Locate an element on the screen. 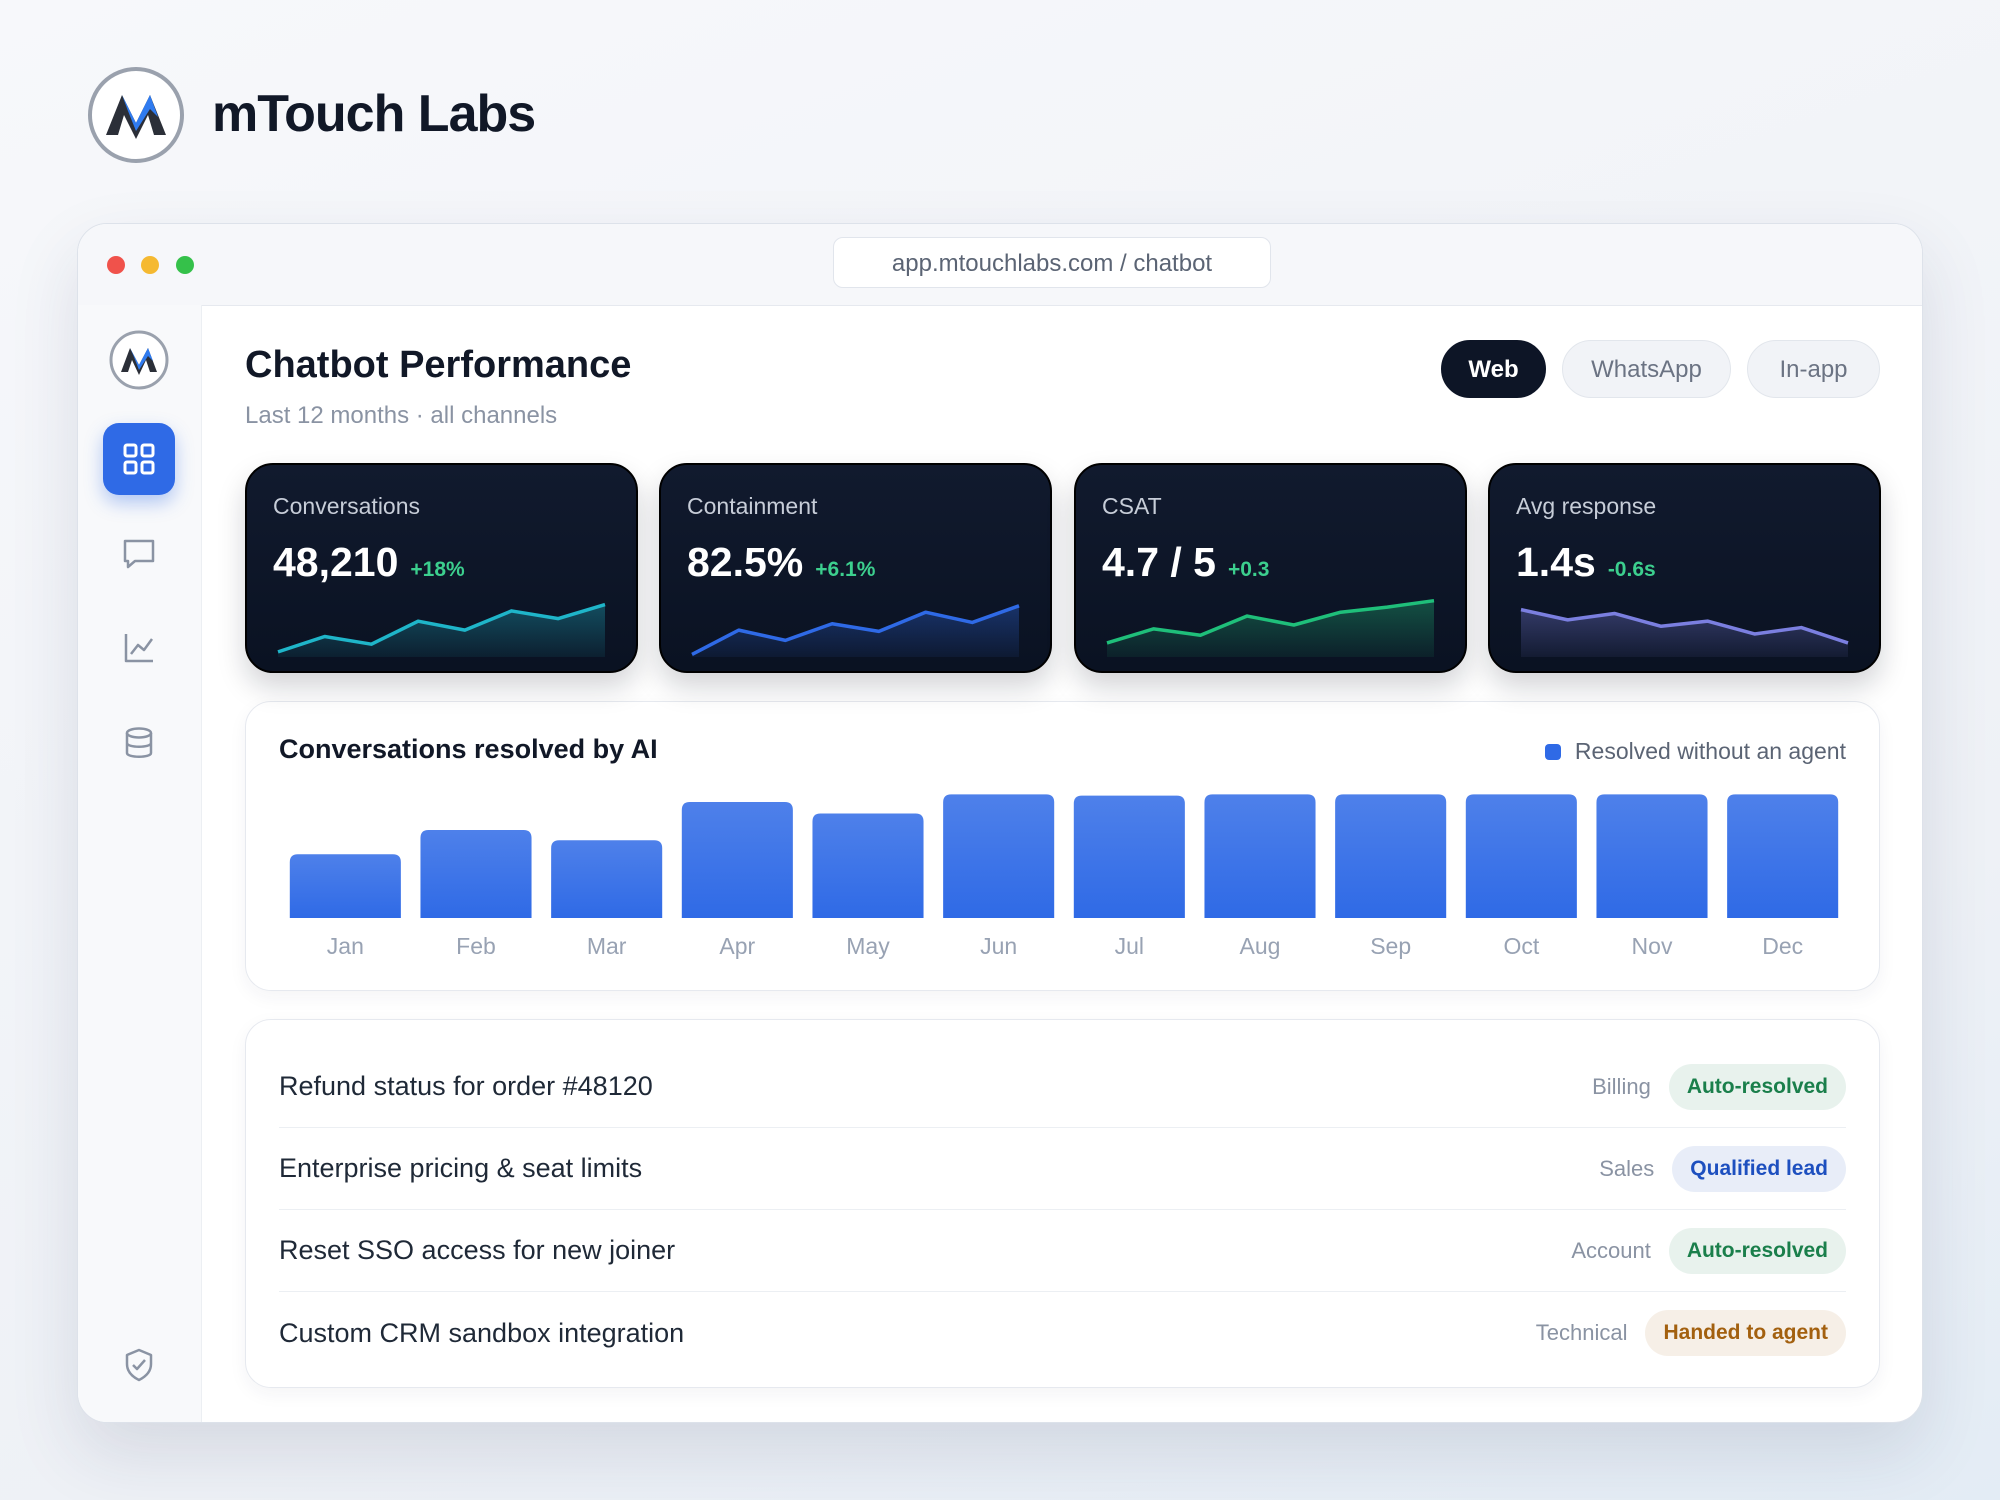 The width and height of the screenshot is (2000, 1500). row-category: Billing is located at coordinates (1621, 1086).